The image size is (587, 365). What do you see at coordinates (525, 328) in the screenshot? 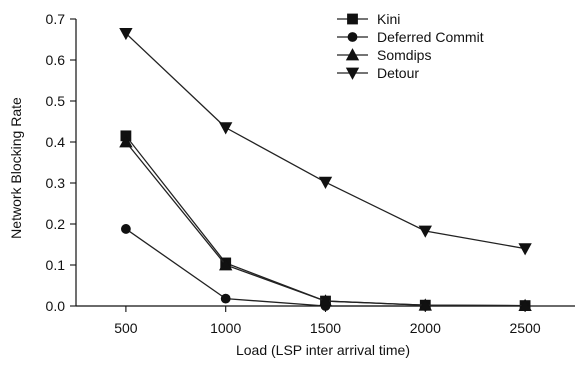
I see `x-tick-label: 2500` at bounding box center [525, 328].